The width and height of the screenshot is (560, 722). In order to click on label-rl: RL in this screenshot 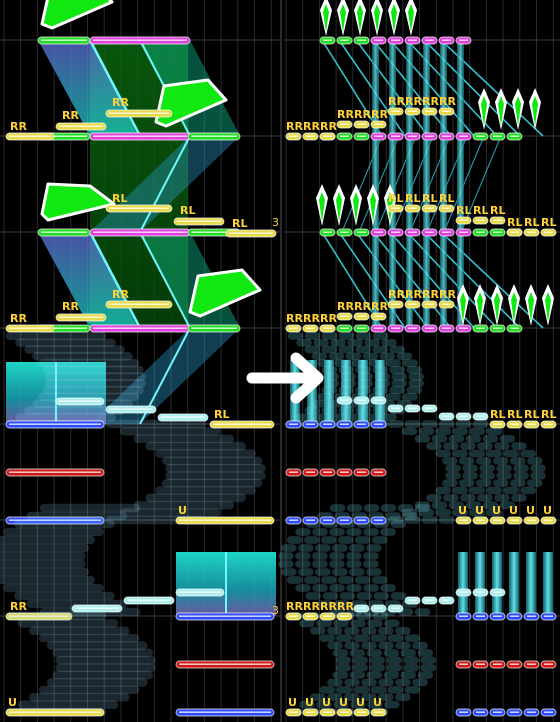, I will do `click(514, 222)`.